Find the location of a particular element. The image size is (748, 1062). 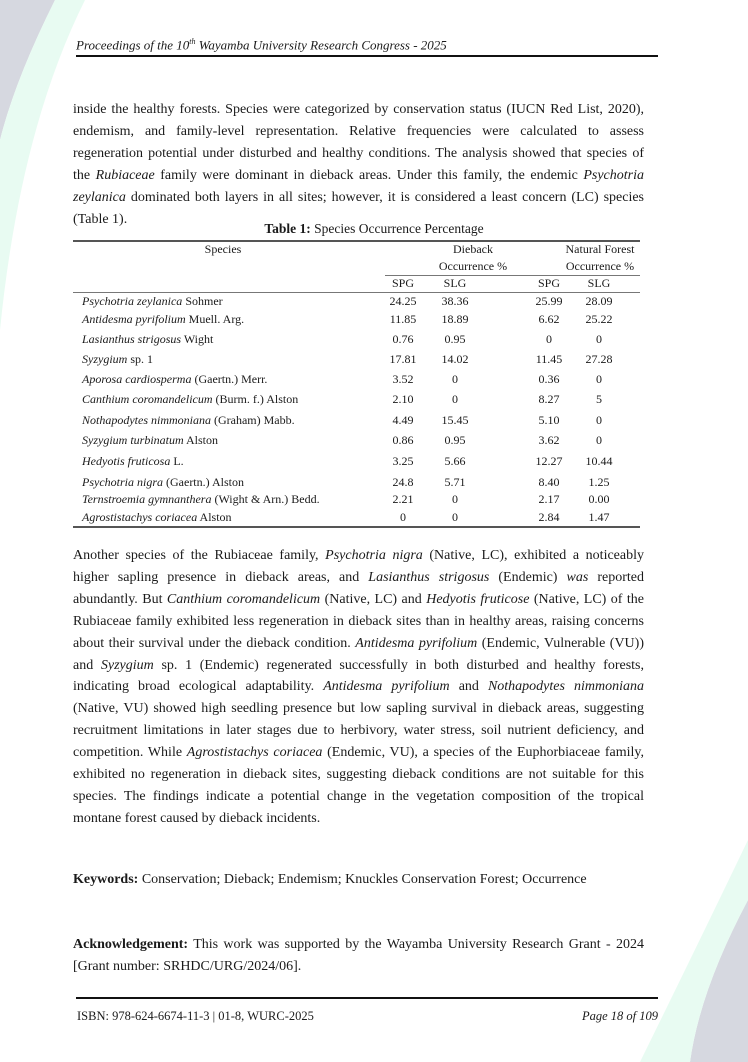

table-cell: 3.62 is located at coordinates (549, 440).